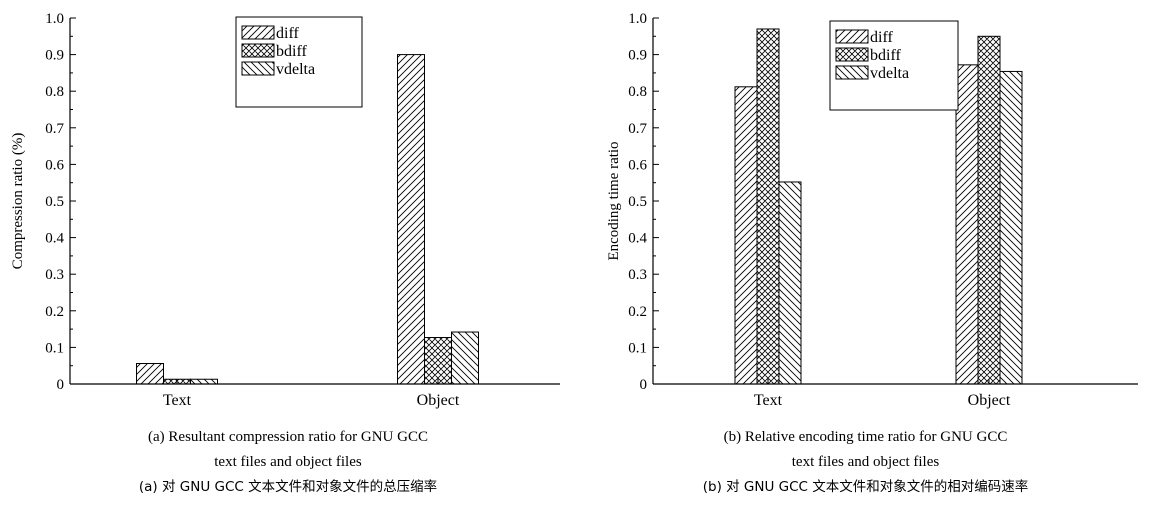 Image resolution: width=1153 pixels, height=508 pixels. I want to click on bar-bdiff-text, so click(768, 206).